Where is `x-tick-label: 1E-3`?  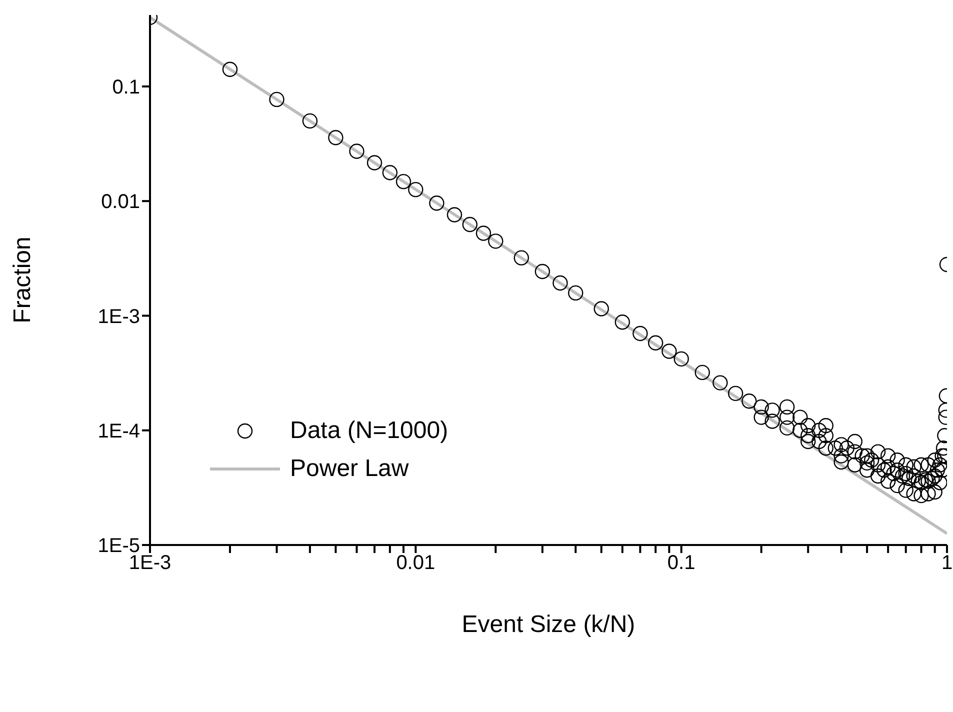
x-tick-label: 1E-3 is located at coordinates (150, 563).